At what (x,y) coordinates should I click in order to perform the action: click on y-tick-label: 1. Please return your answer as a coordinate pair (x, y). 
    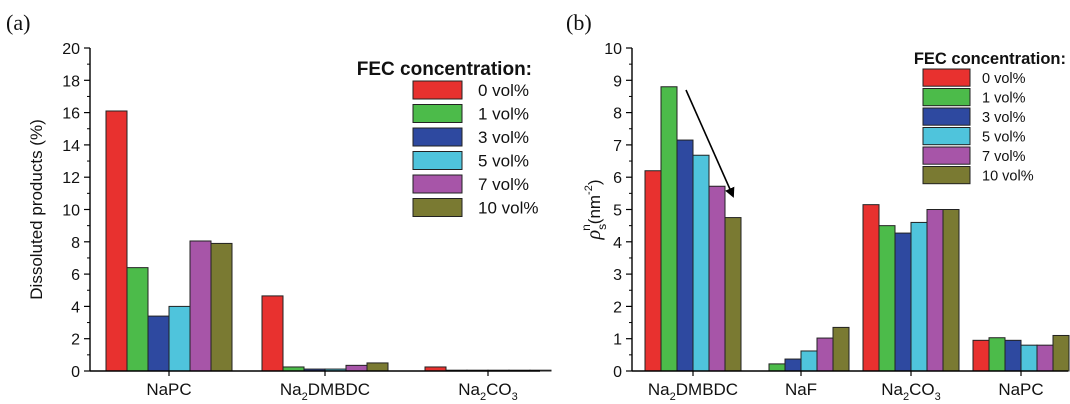
    Looking at the image, I should click on (617, 340).